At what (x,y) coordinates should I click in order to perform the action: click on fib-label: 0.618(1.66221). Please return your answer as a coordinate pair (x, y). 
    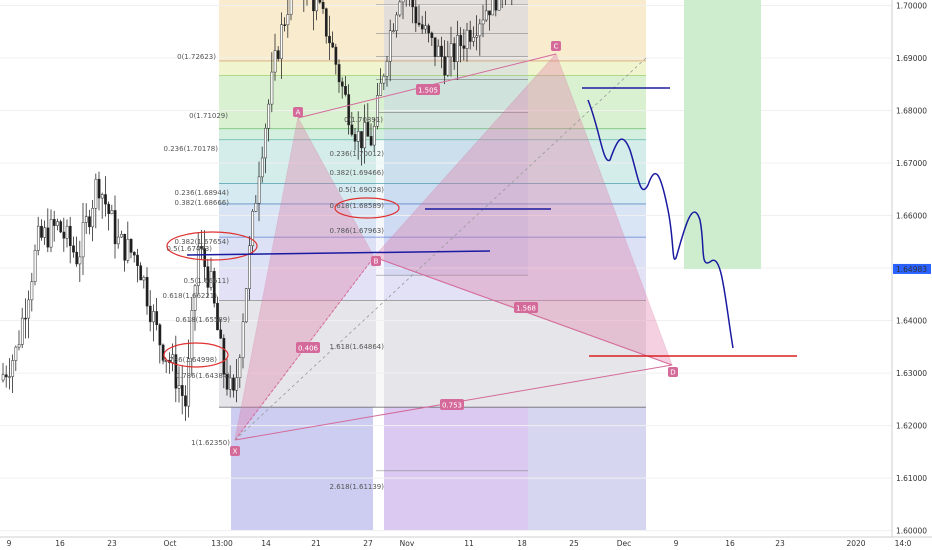
    Looking at the image, I should click on (190, 296).